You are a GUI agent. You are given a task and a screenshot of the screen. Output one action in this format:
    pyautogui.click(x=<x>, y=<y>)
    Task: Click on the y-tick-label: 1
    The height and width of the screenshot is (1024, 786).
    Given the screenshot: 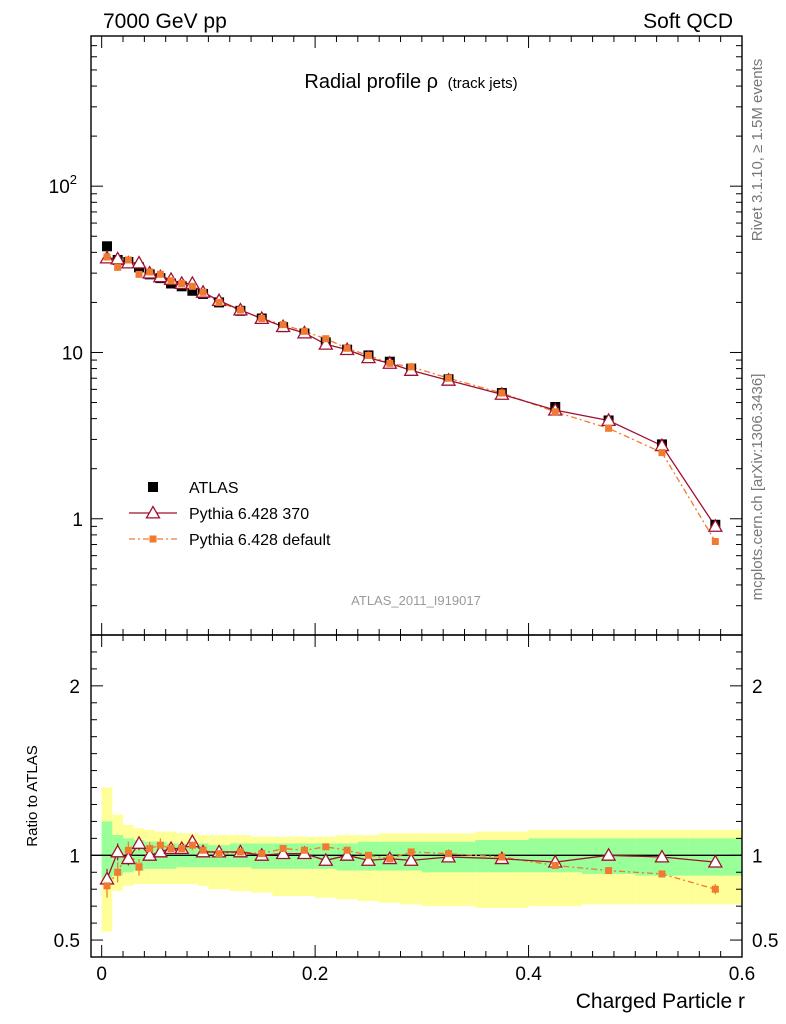 What is the action you would take?
    pyautogui.click(x=77, y=520)
    